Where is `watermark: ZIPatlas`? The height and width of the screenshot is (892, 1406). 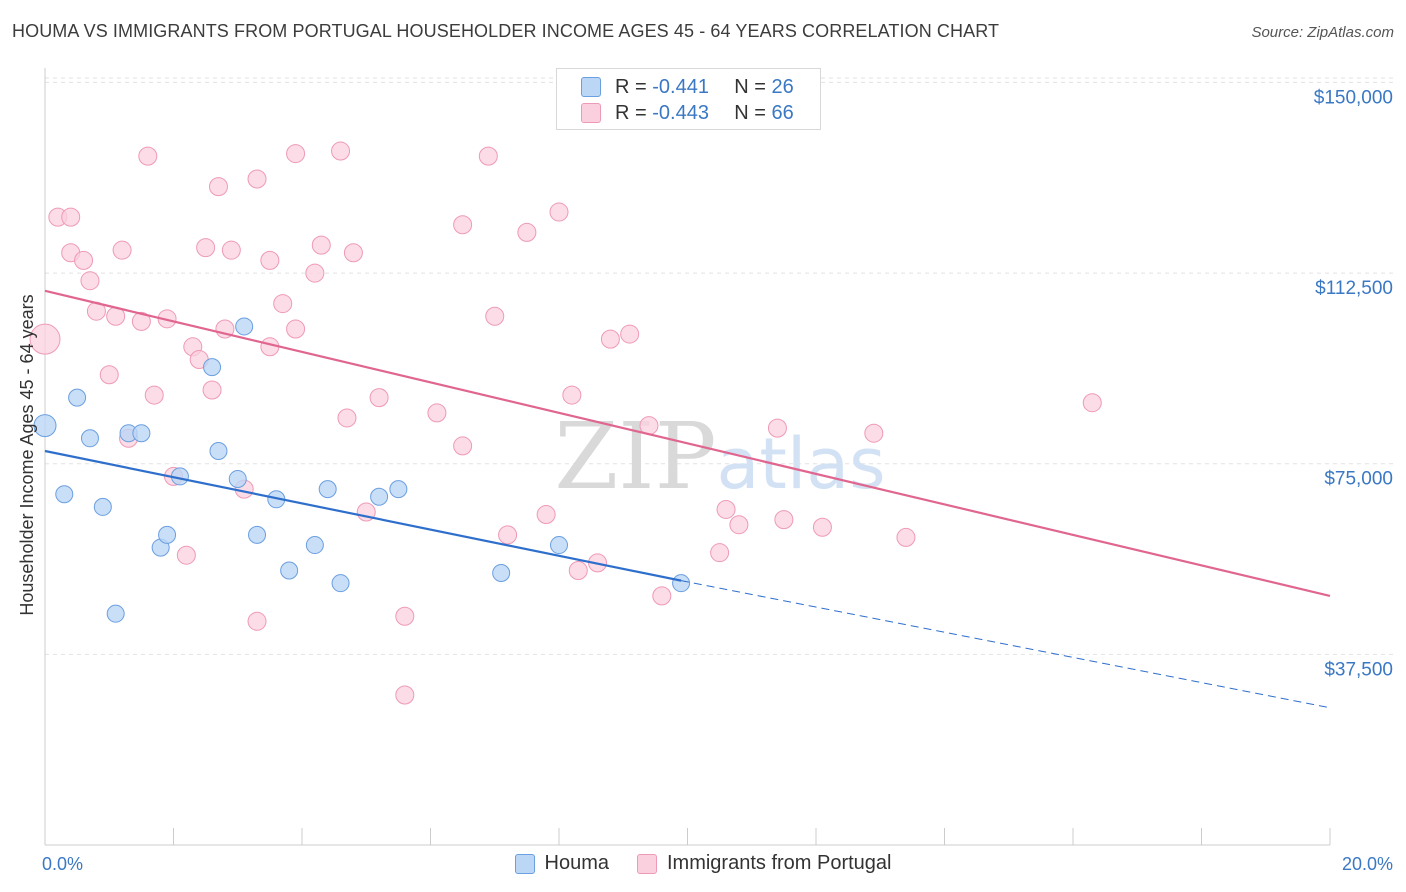 watermark: ZIPatlas is located at coordinates (719, 456).